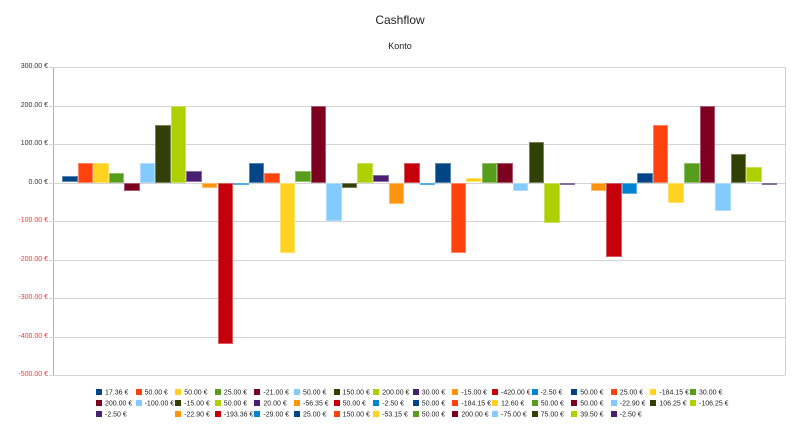  I want to click on legend-label: 200.00 €, so click(475, 415).